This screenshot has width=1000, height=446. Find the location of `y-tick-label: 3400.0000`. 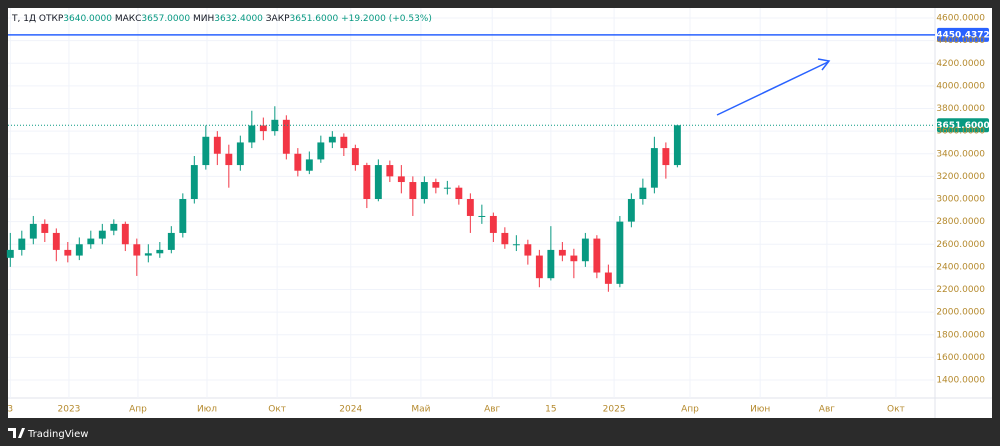

y-tick-label: 3400.0000 is located at coordinates (960, 154).